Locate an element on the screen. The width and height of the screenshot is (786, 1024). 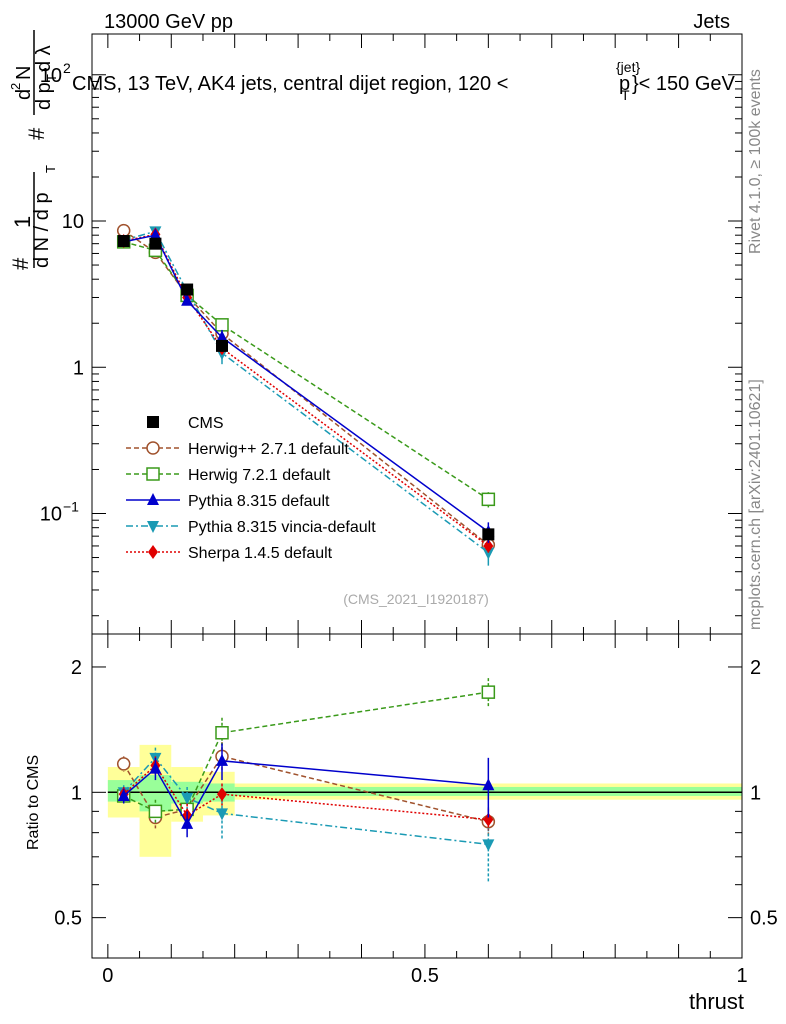
plot-title-sup: {jet} is located at coordinates (628, 67).